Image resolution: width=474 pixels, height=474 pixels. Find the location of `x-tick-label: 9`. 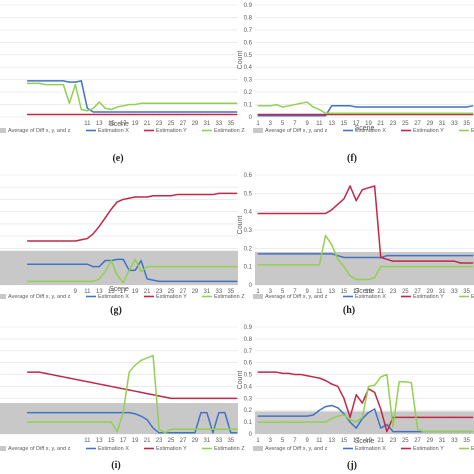

x-tick-label: 9 is located at coordinates (76, 292).